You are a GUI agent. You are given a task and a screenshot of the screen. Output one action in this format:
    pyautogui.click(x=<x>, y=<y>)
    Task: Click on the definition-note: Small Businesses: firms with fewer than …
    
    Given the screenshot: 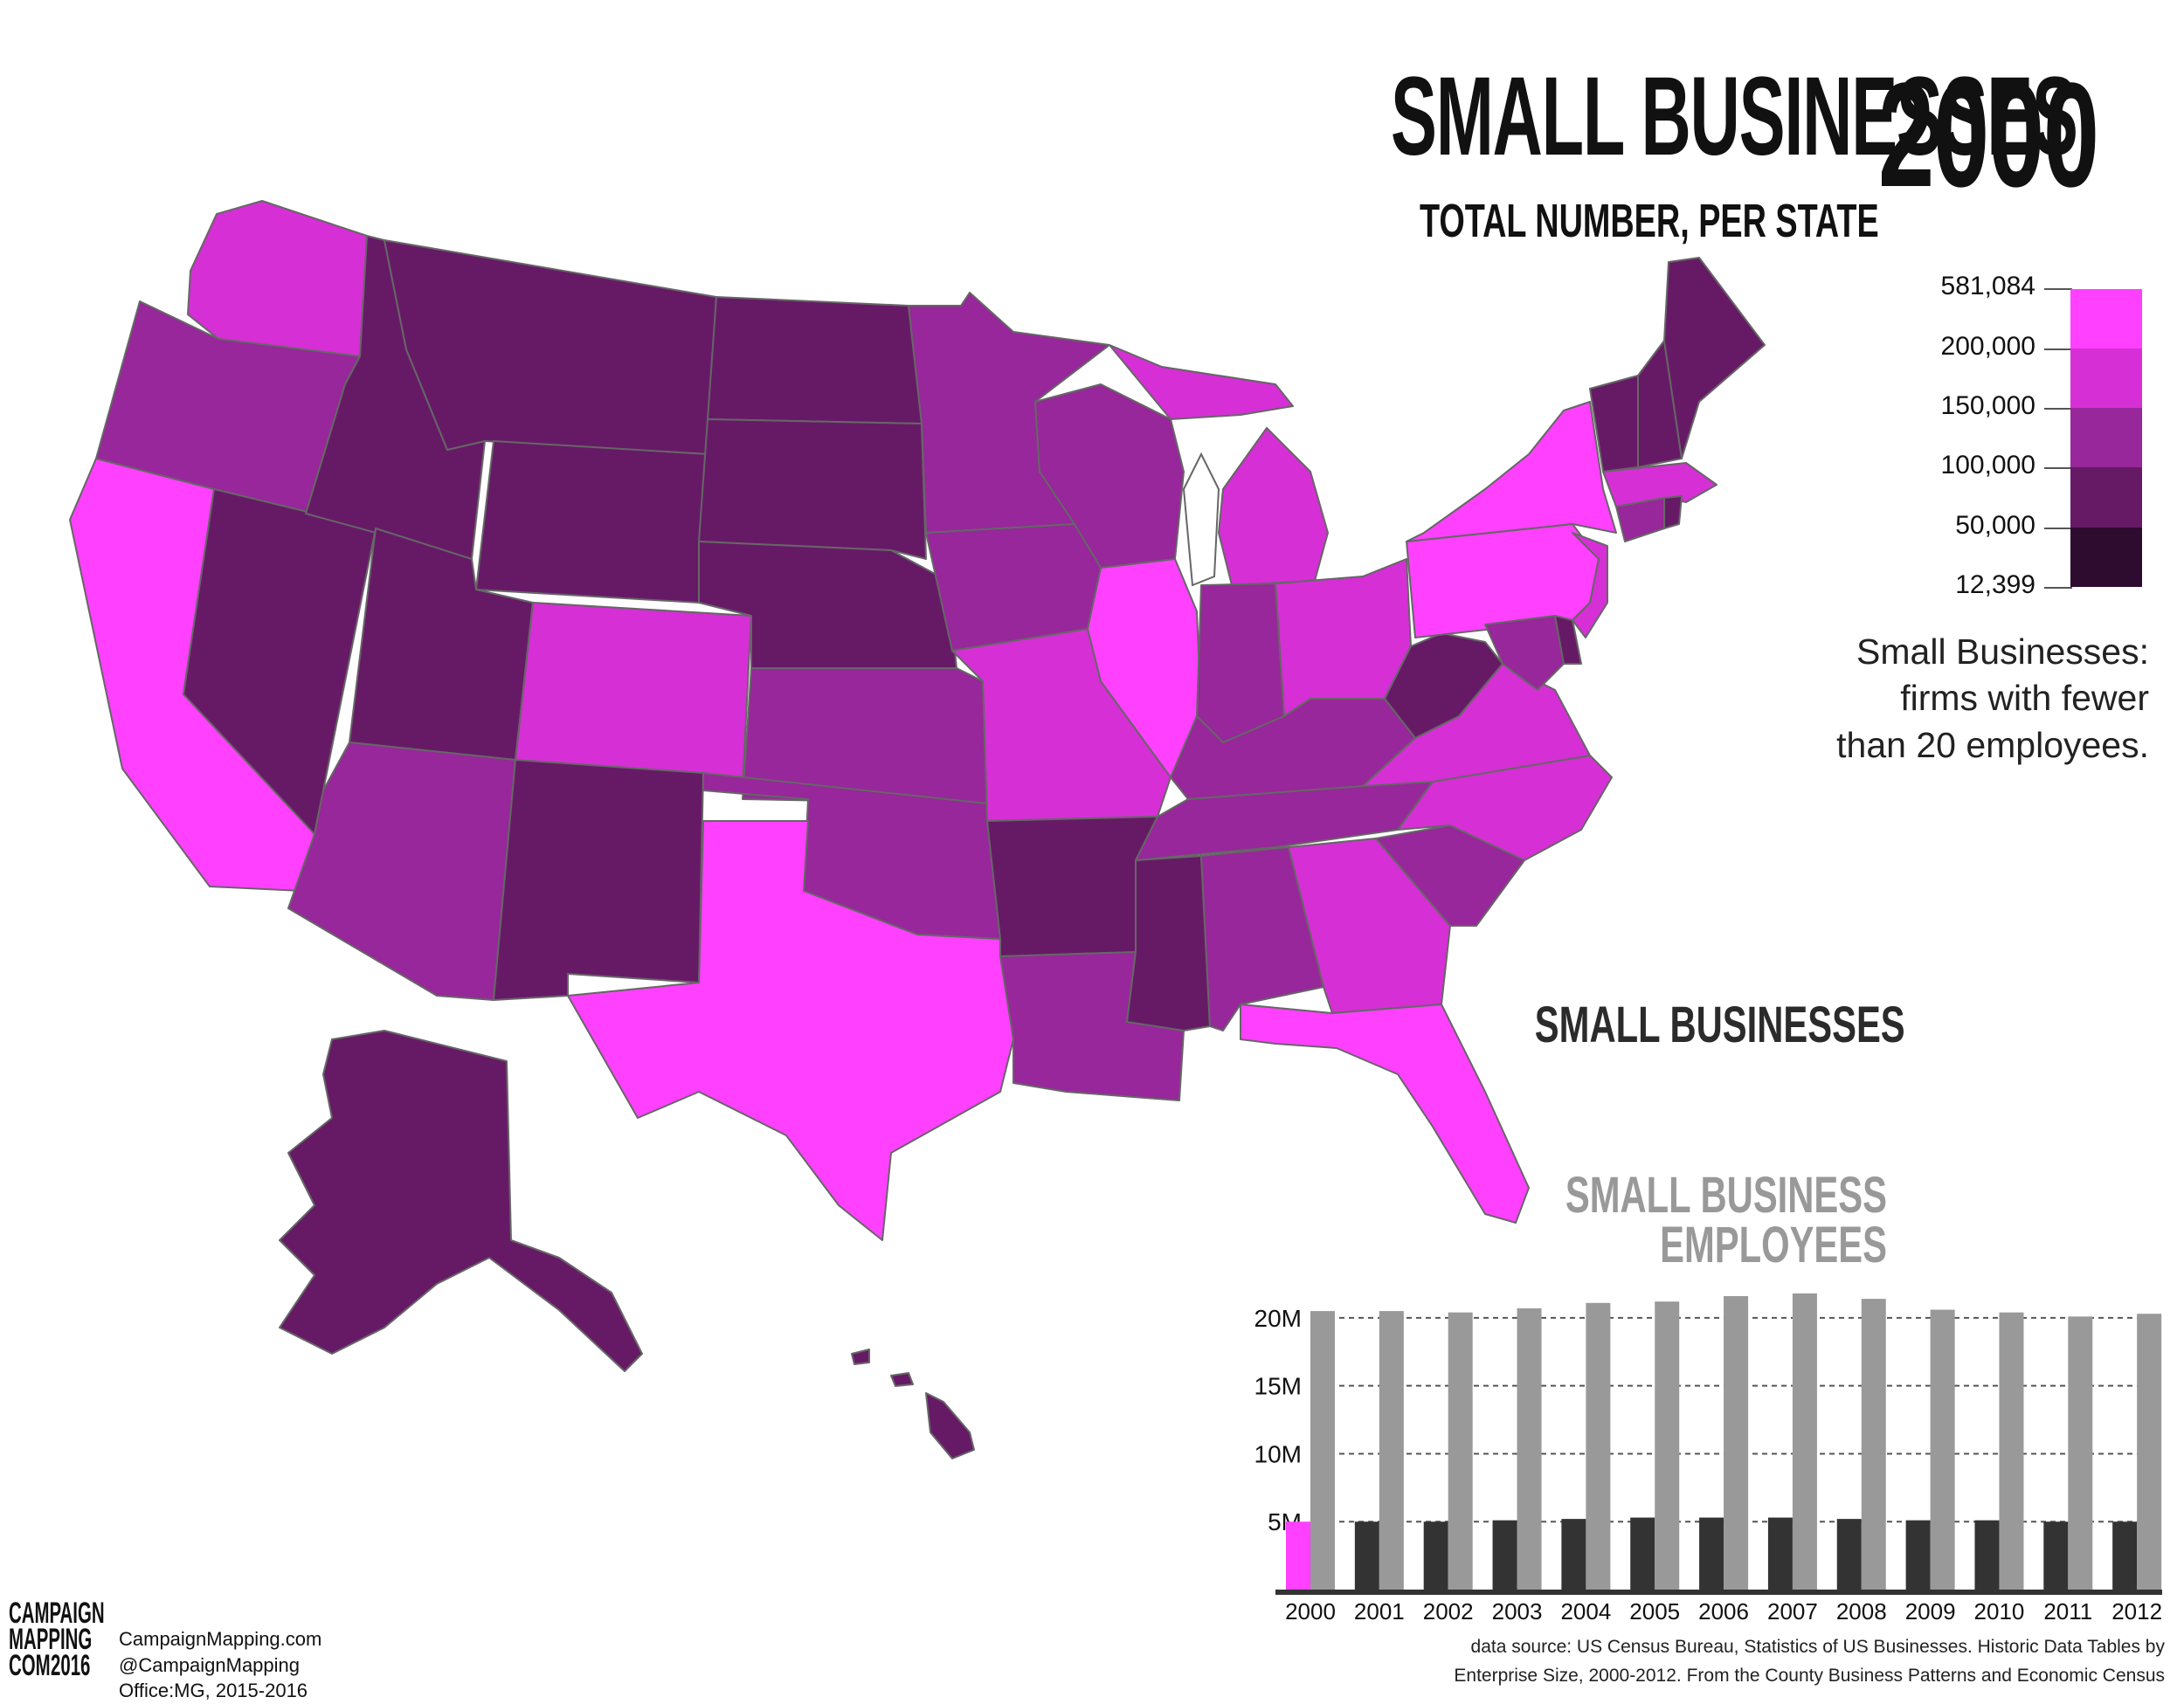 What is the action you would take?
    pyautogui.click(x=1948, y=699)
    